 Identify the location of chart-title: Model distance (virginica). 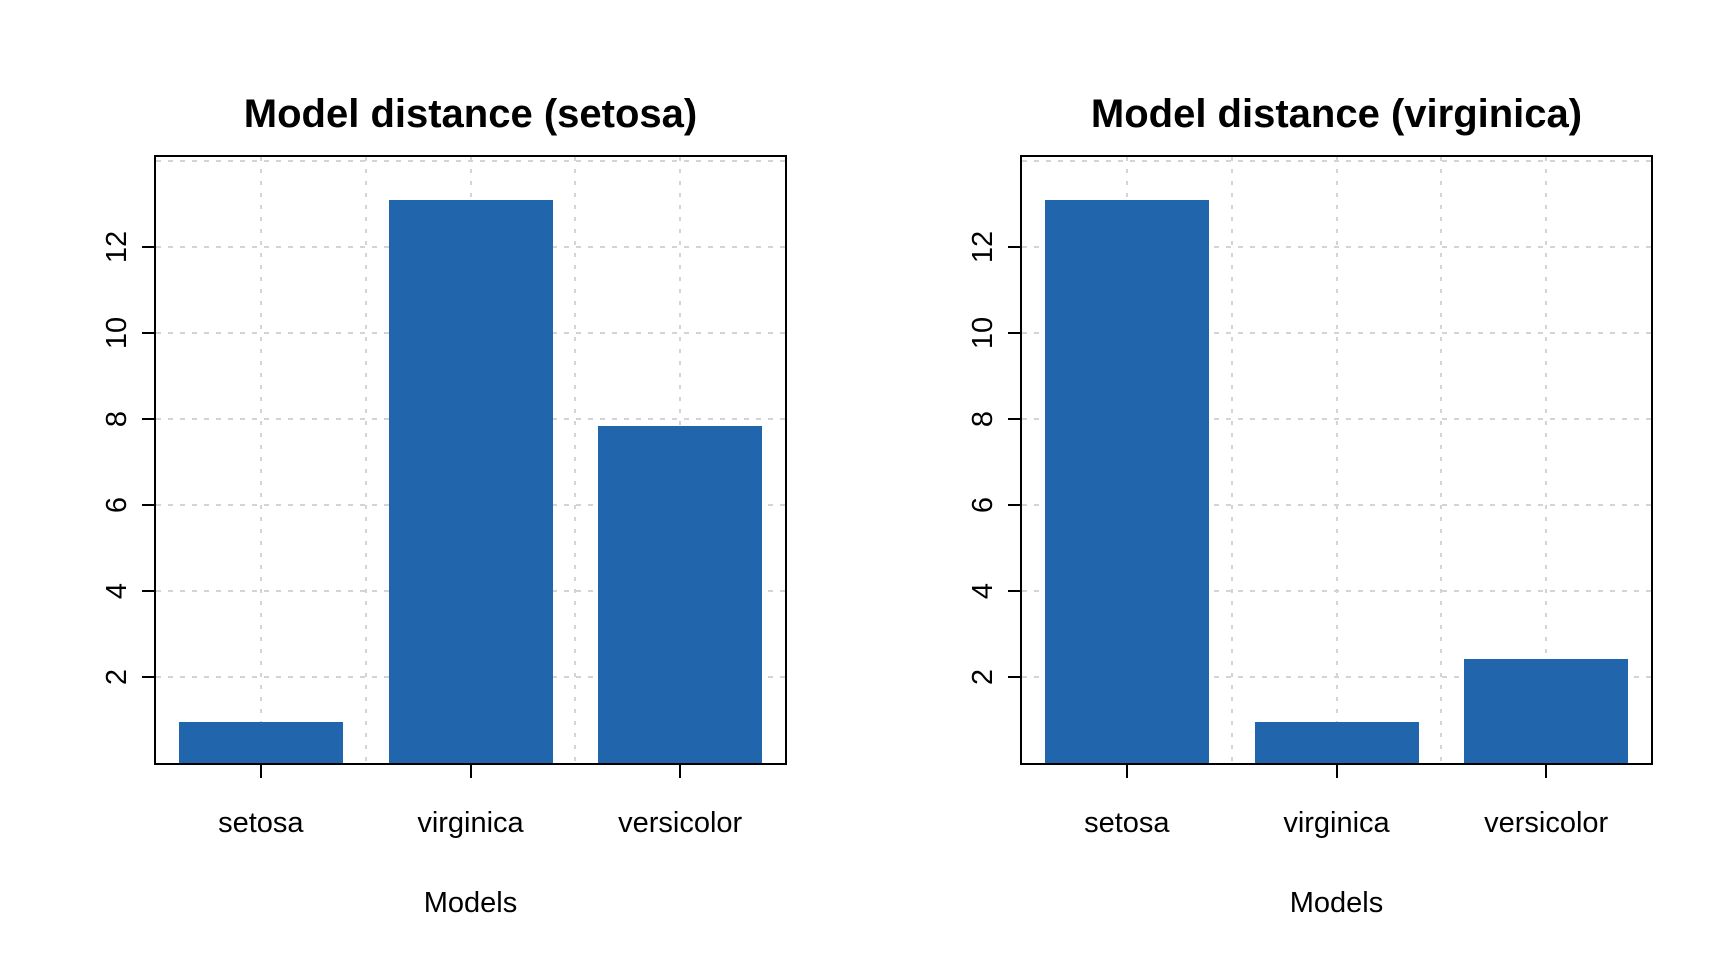
(1336, 114).